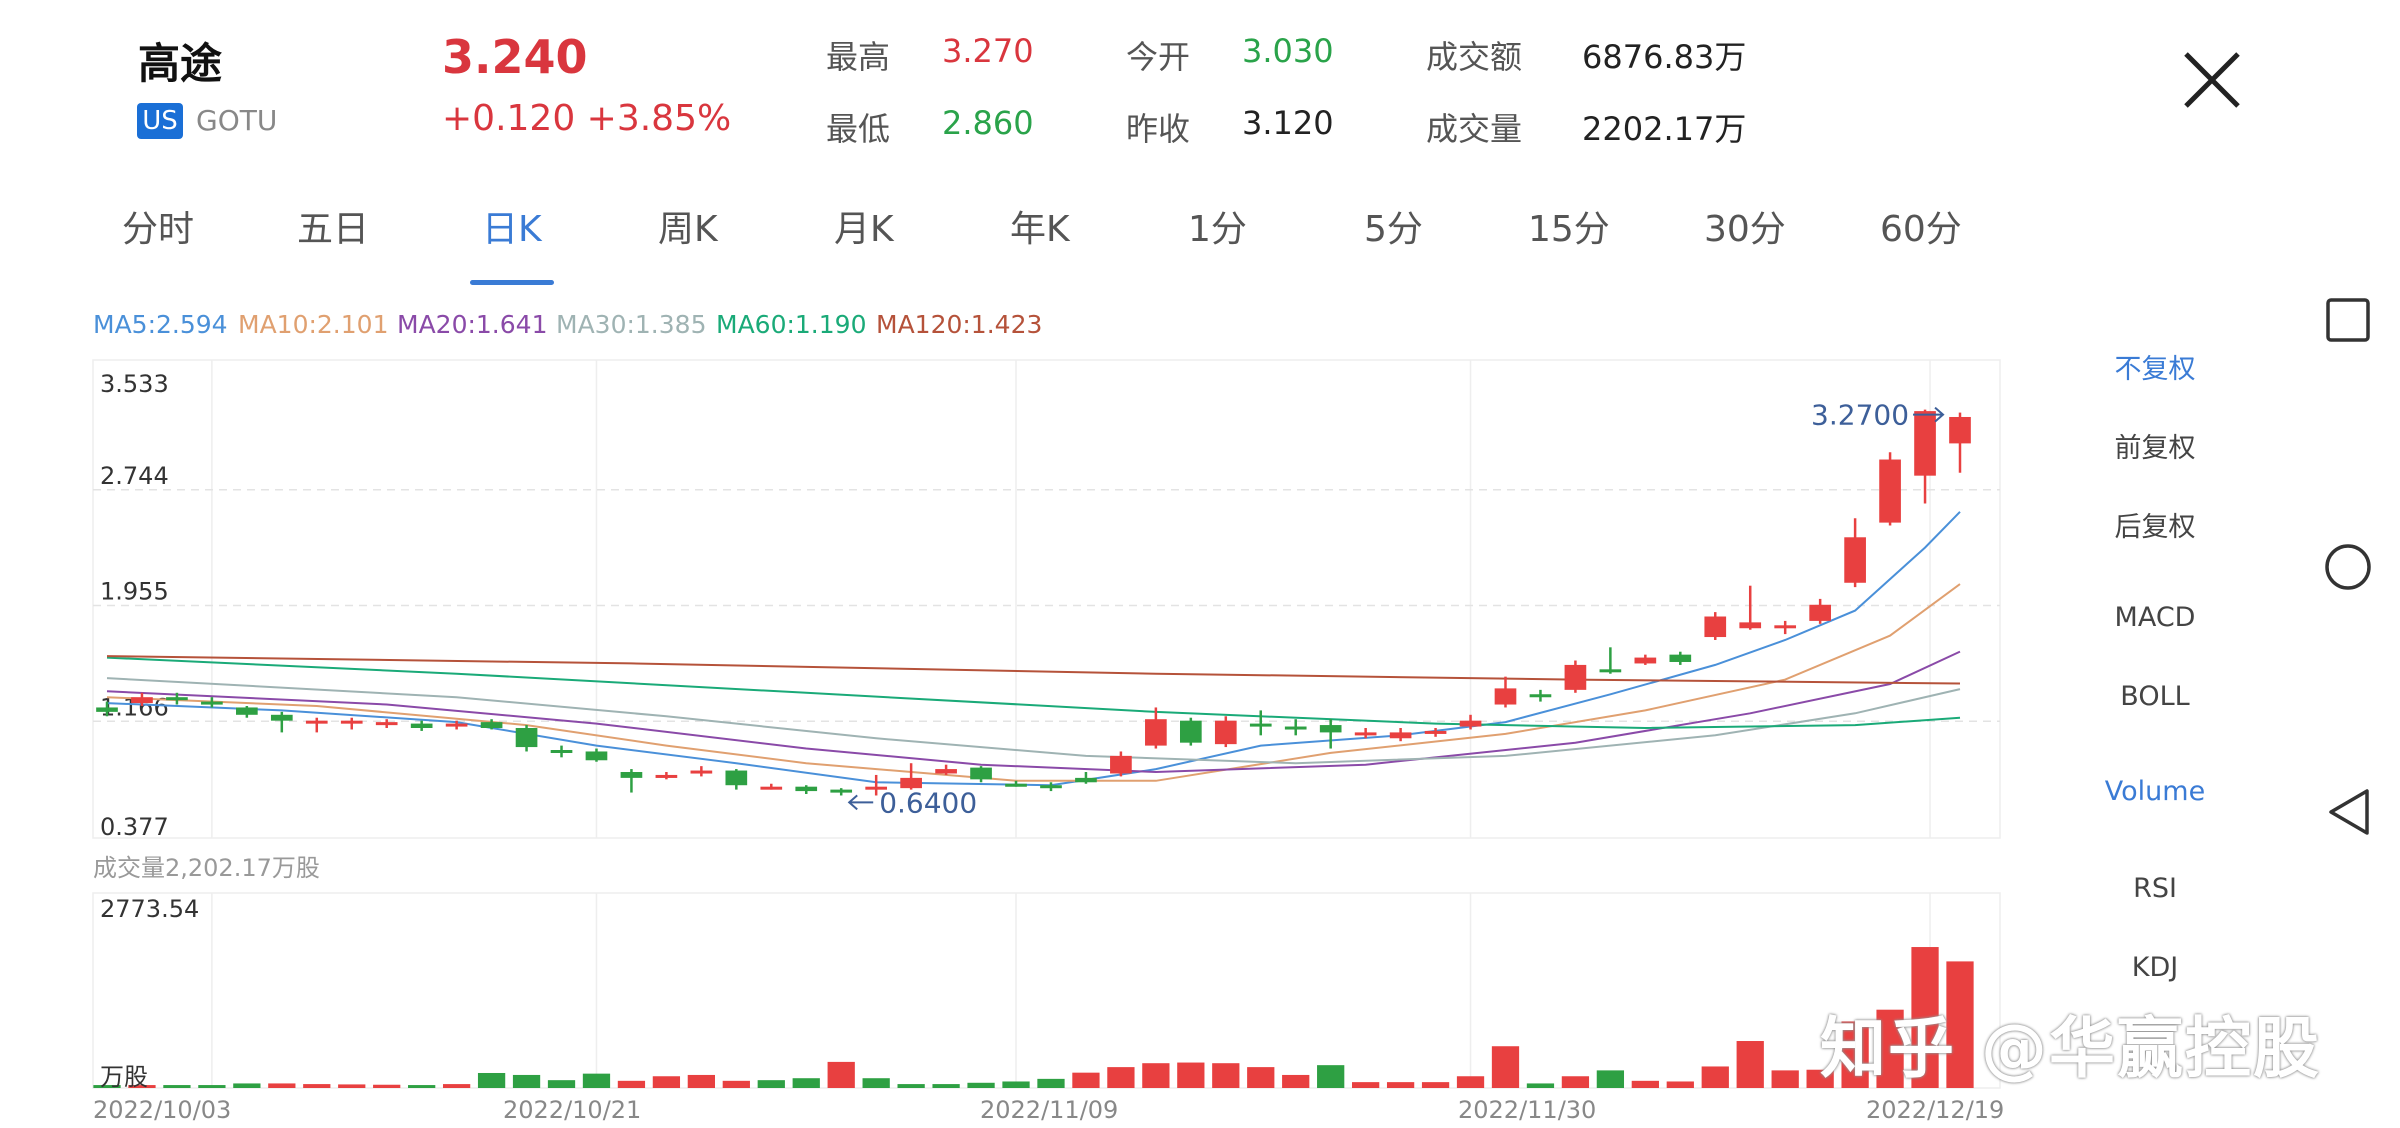  Describe the element at coordinates (512, 229) in the screenshot. I see `tab-daily-k: 日K` at that location.